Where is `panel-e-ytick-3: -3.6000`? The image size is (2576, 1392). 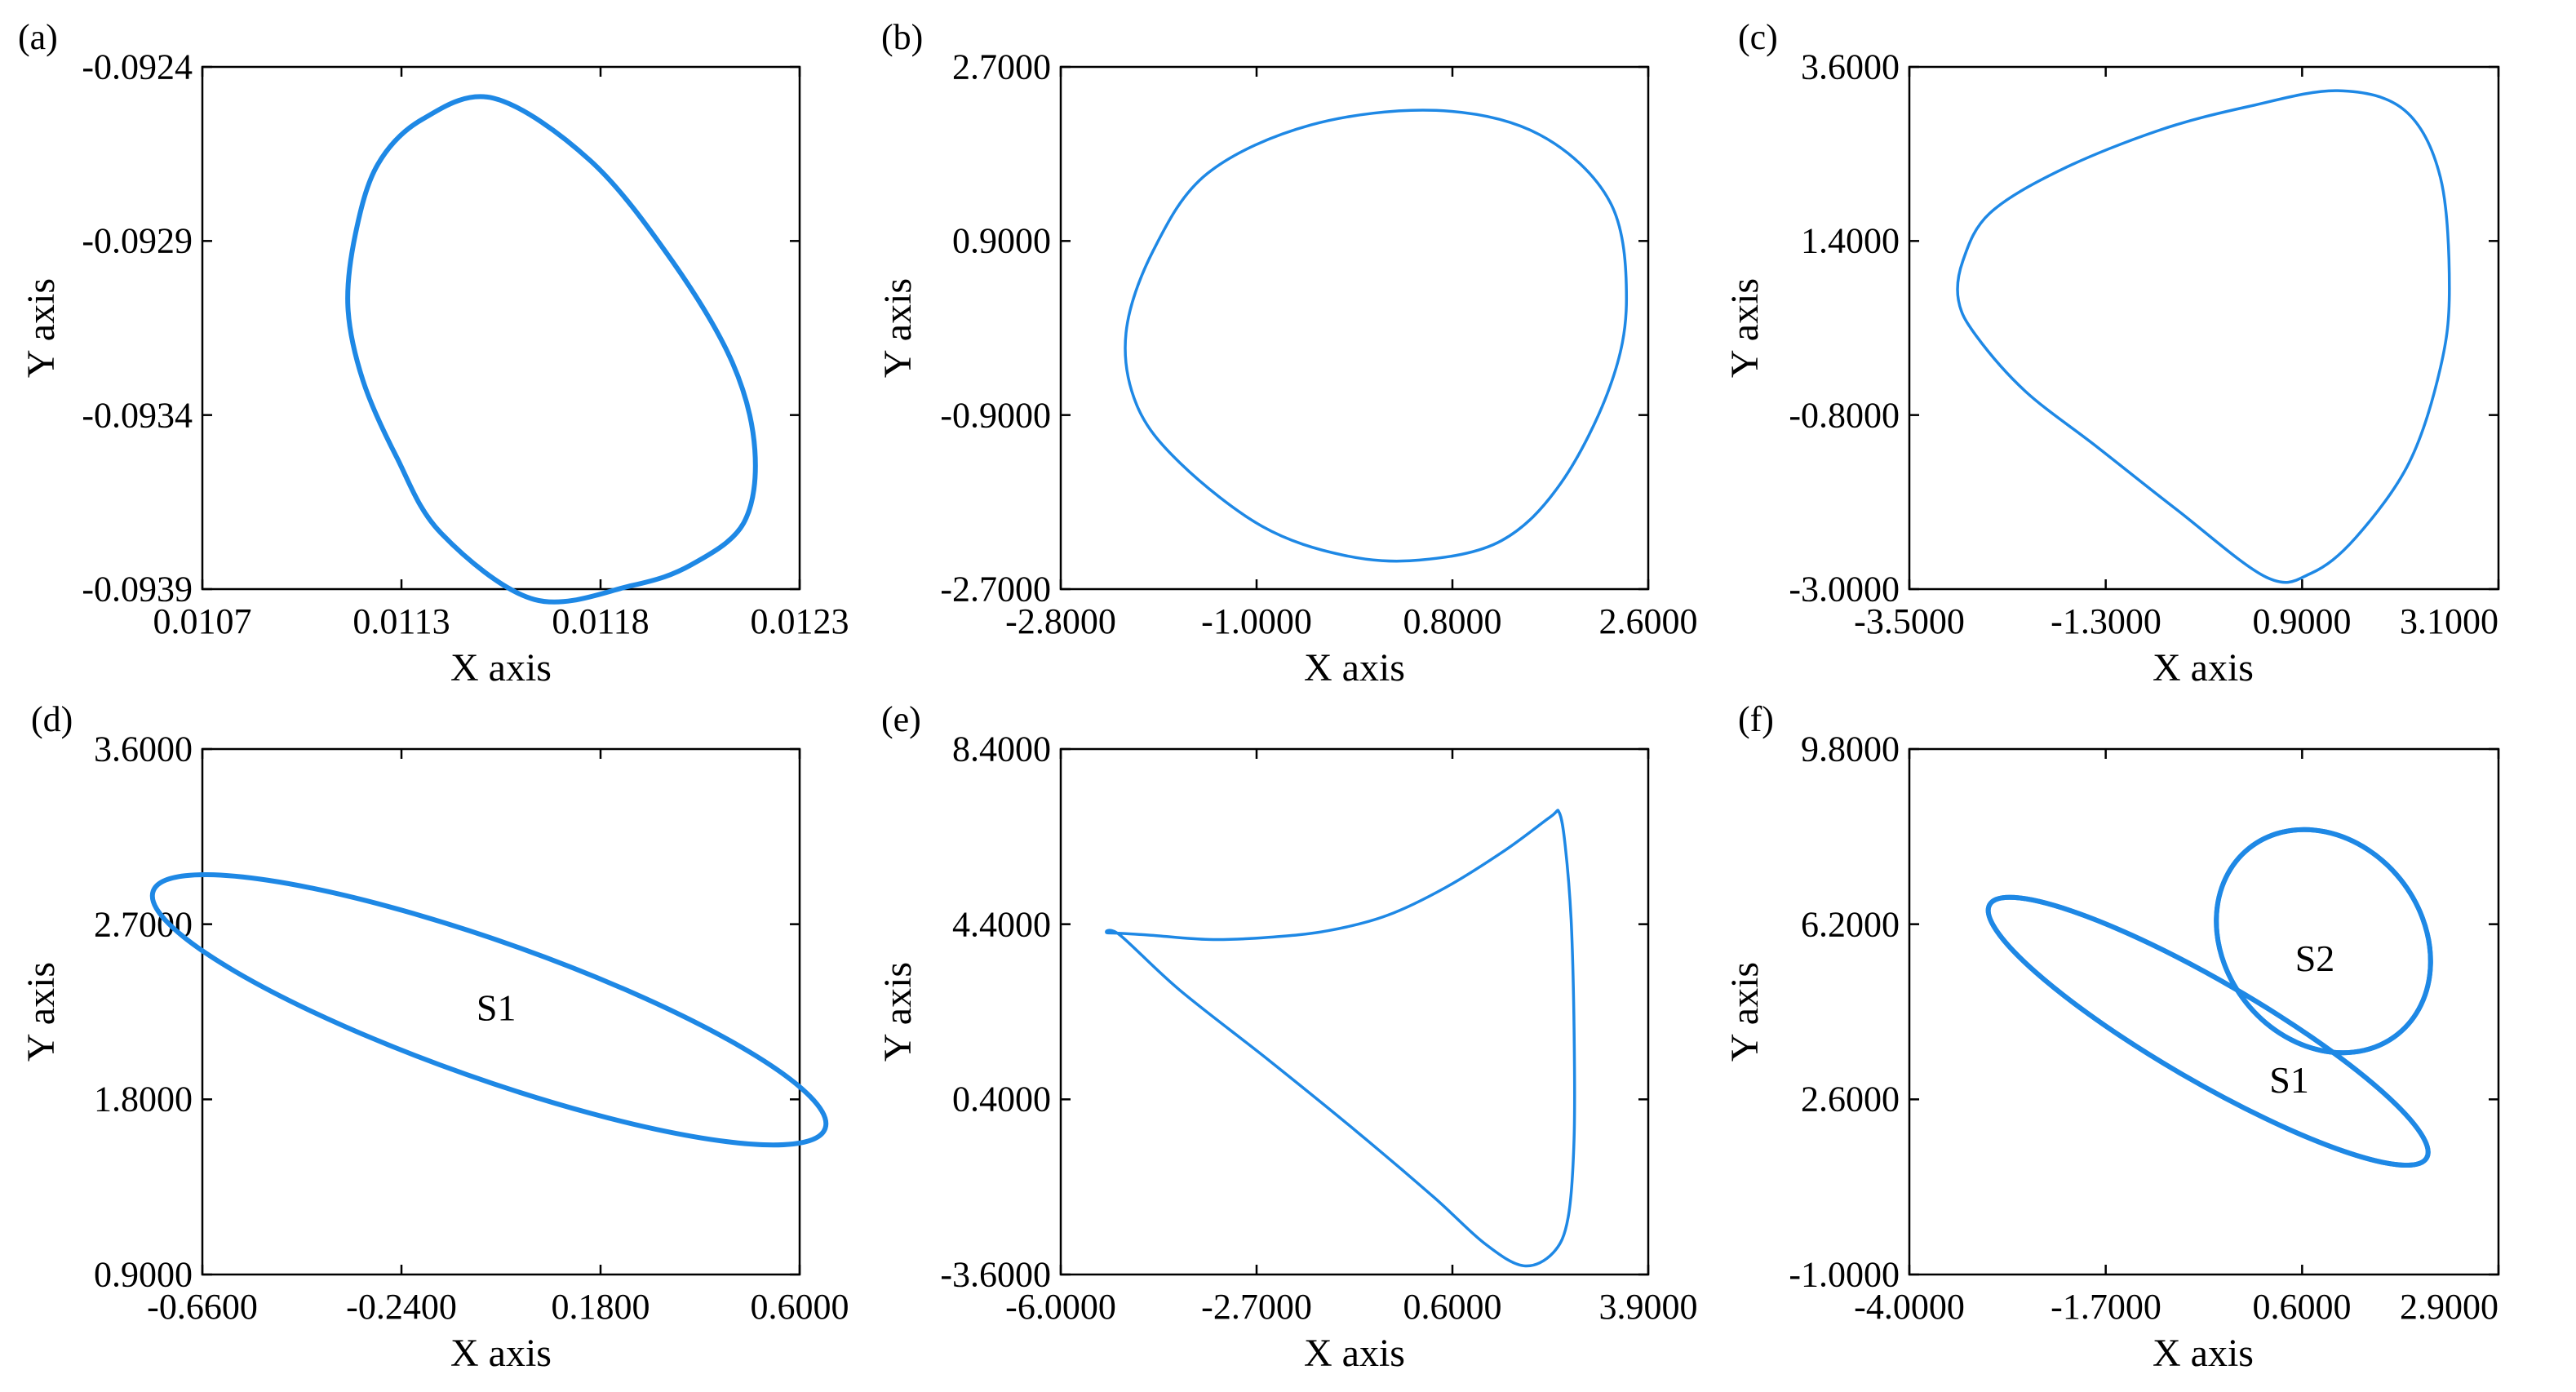 panel-e-ytick-3: -3.6000 is located at coordinates (995, 1275).